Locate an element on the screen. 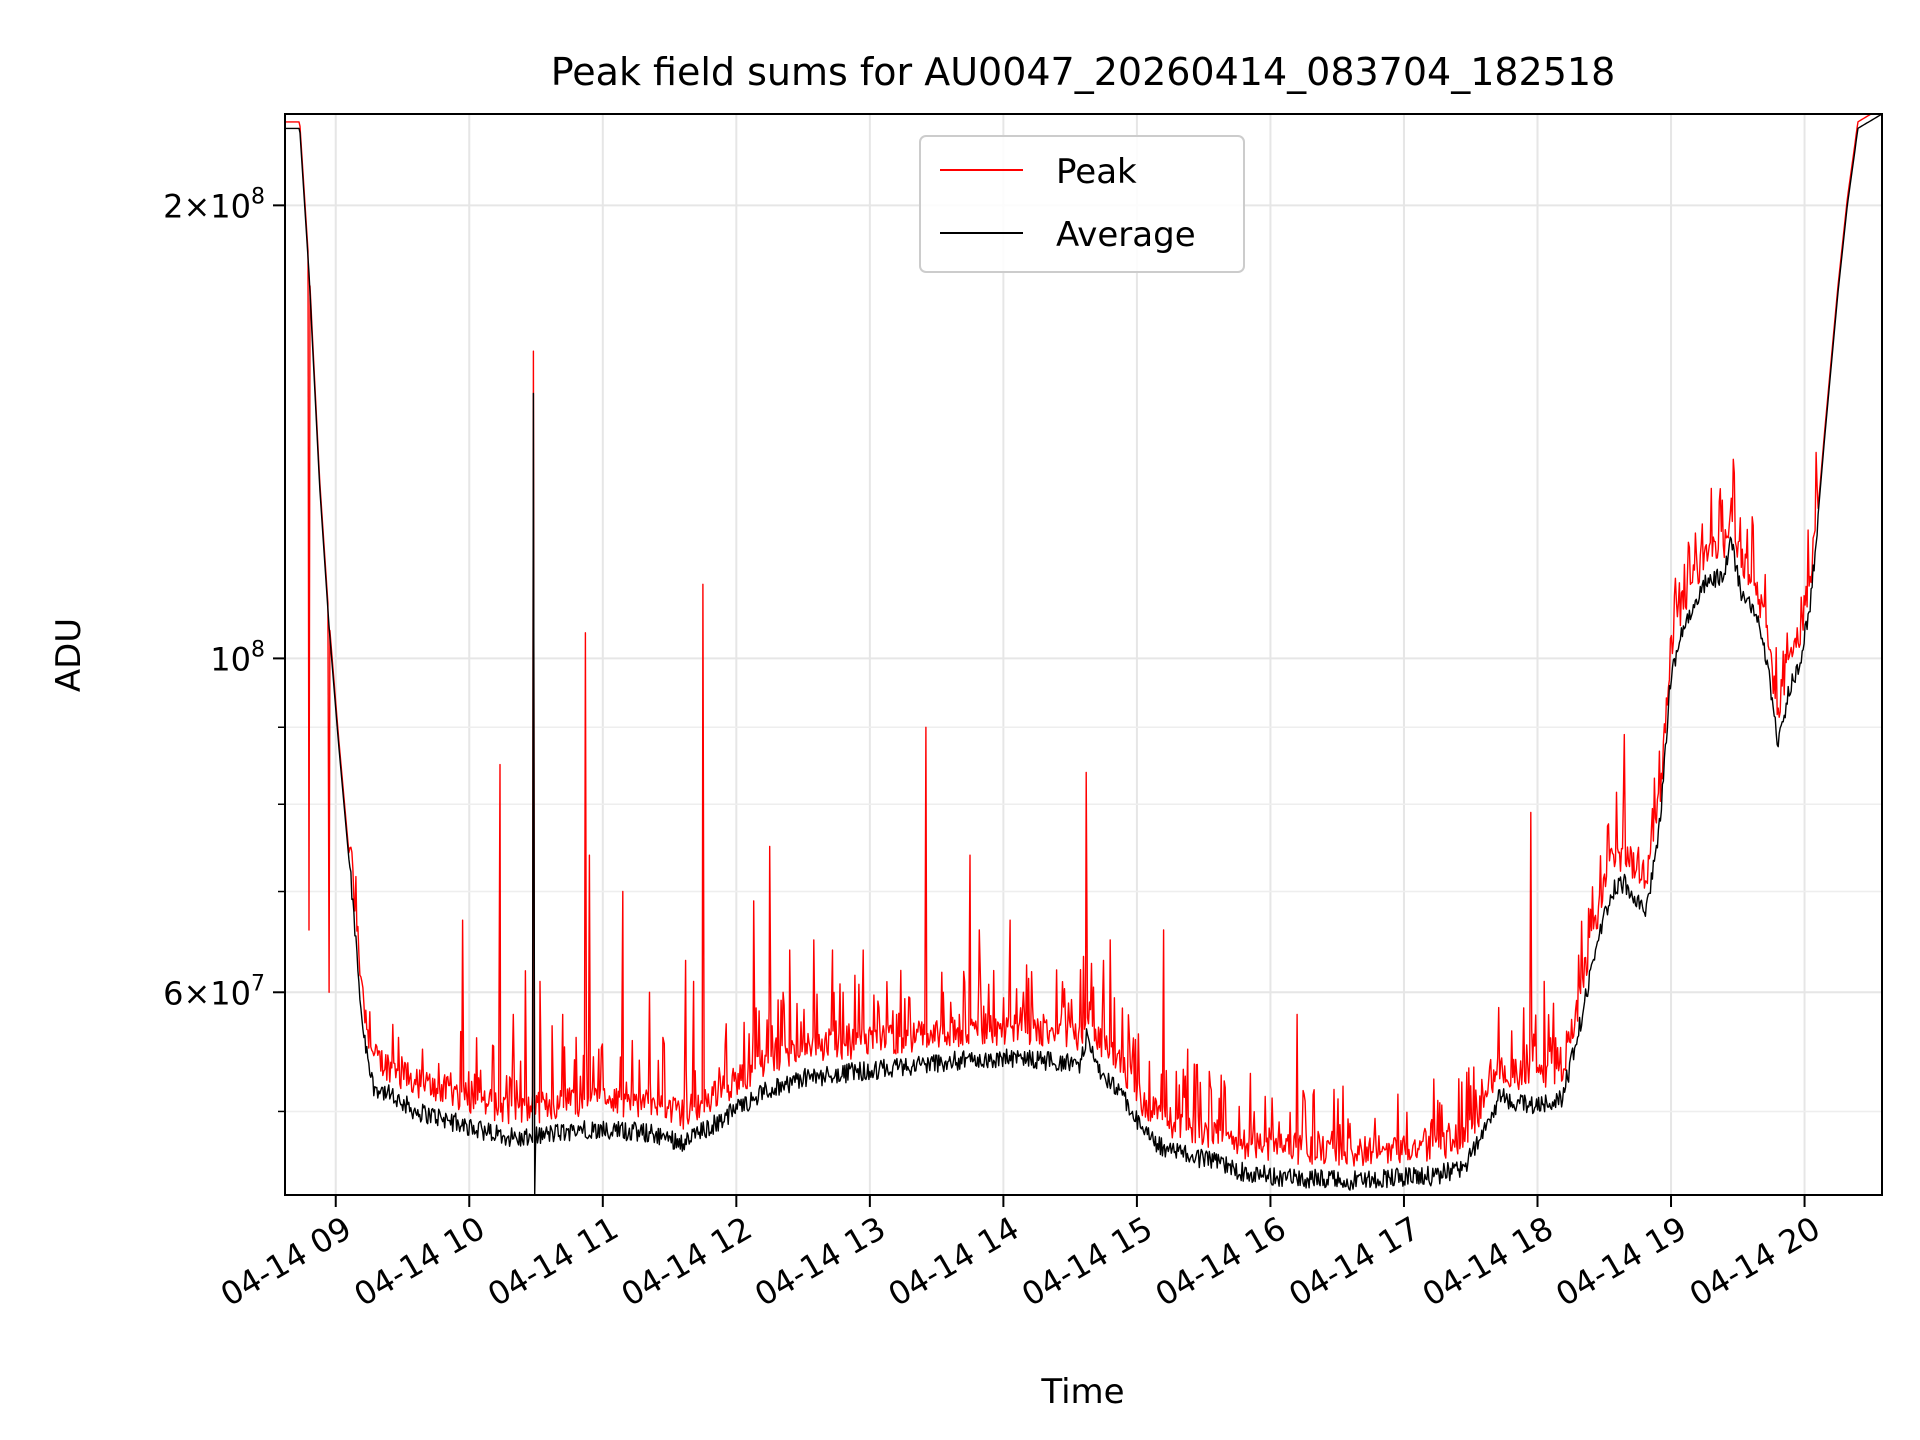 This screenshot has height=1440, width=1920. svg-text: 2×108 is located at coordinates (214, 204).